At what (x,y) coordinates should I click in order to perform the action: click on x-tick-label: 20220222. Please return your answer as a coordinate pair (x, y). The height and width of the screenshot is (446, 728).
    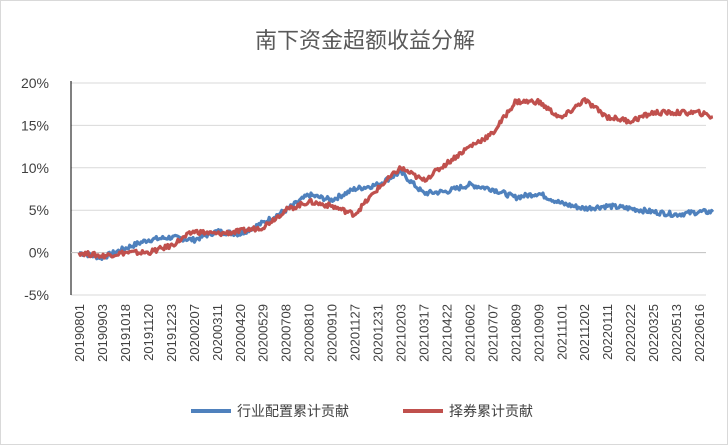
    Looking at the image, I should click on (630, 333).